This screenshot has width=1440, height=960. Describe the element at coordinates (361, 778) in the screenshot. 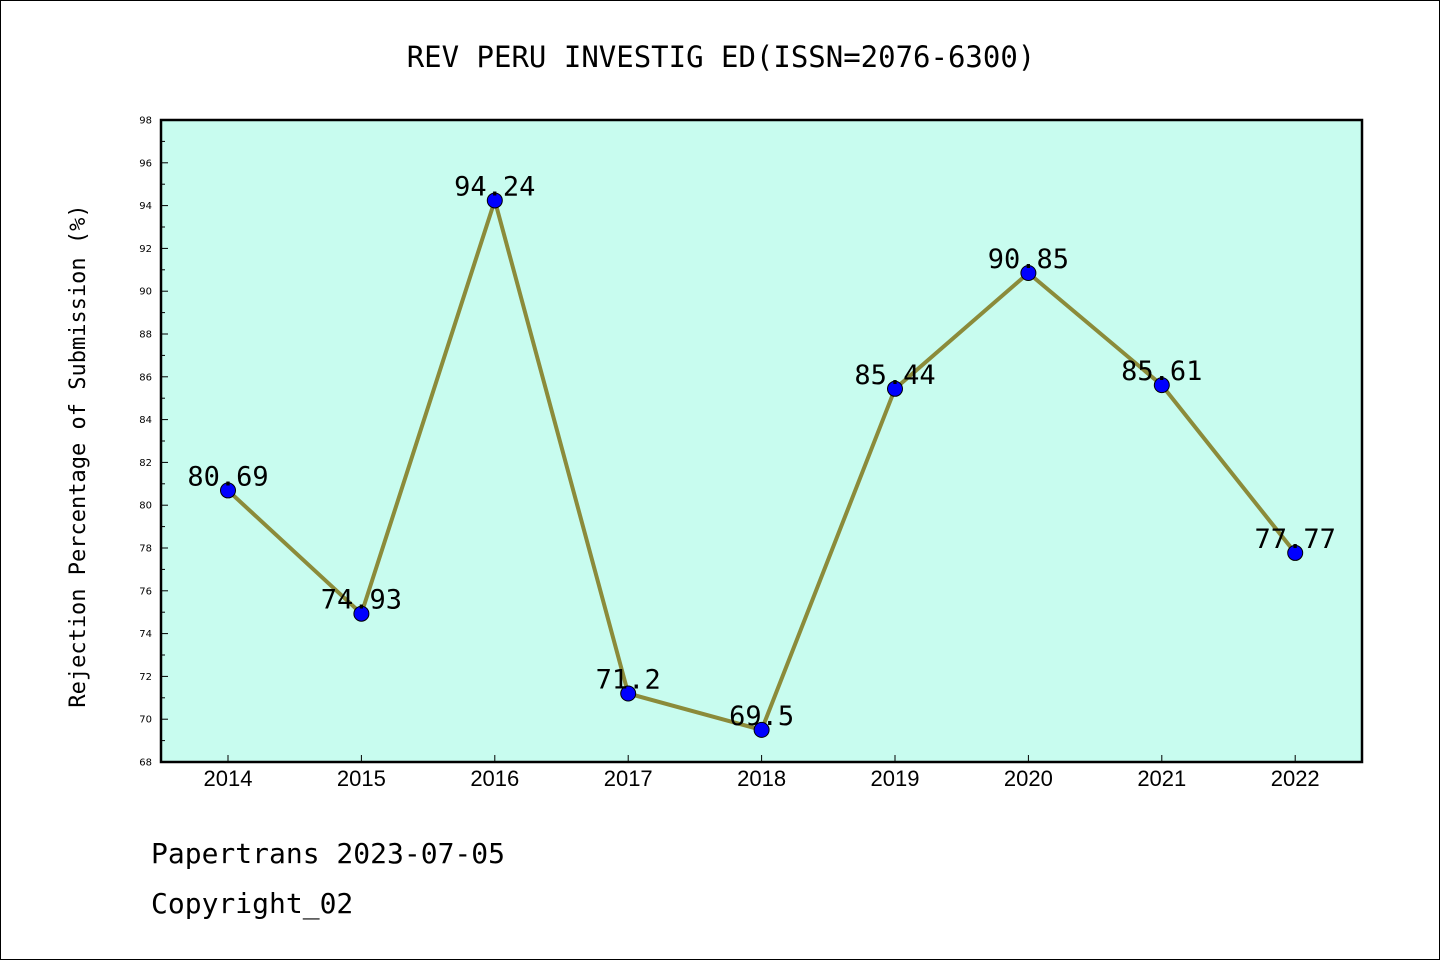

I see `x-tick-label: 2015` at that location.